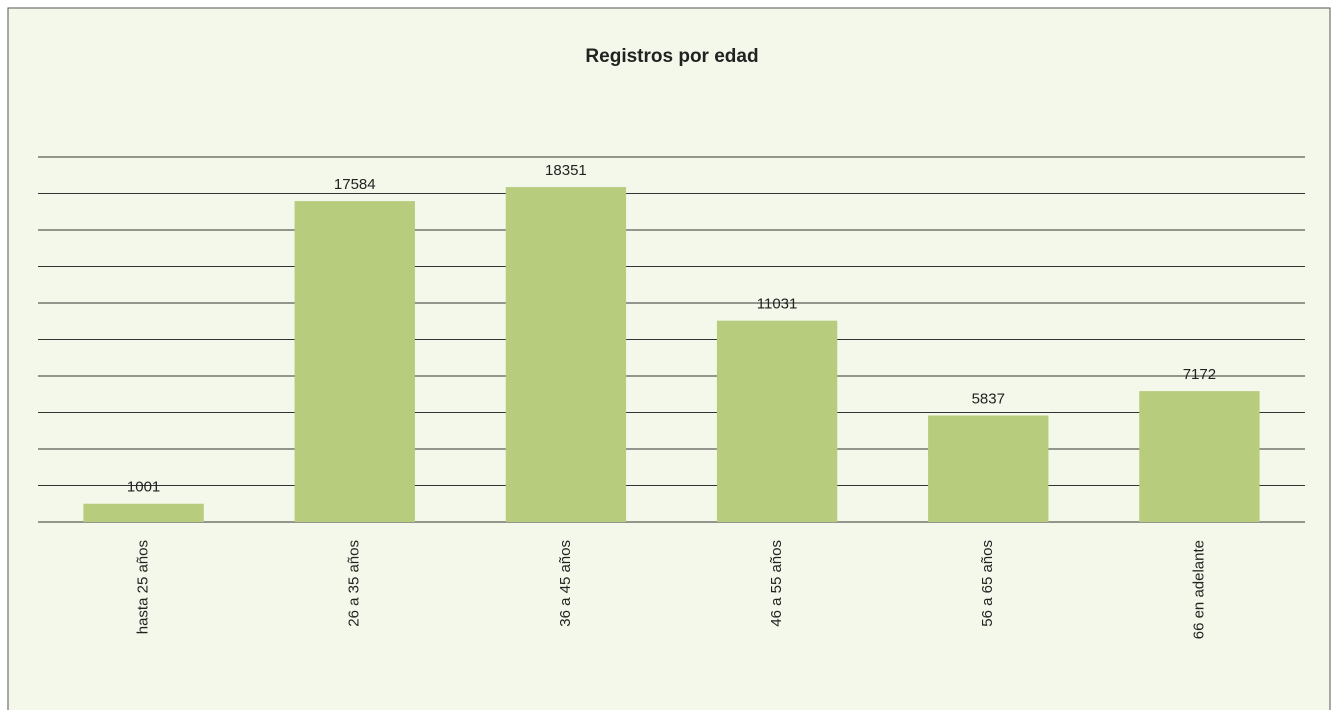 Image resolution: width=1338 pixels, height=710 pixels. What do you see at coordinates (988, 398) in the screenshot?
I see `value-label: 5837` at bounding box center [988, 398].